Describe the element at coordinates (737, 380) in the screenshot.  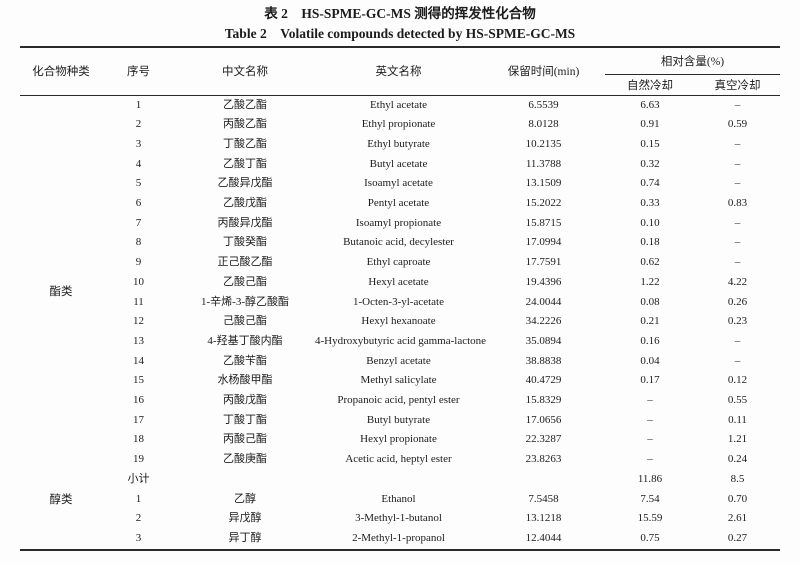
I see `cell-vacuum: 0.12` at that location.